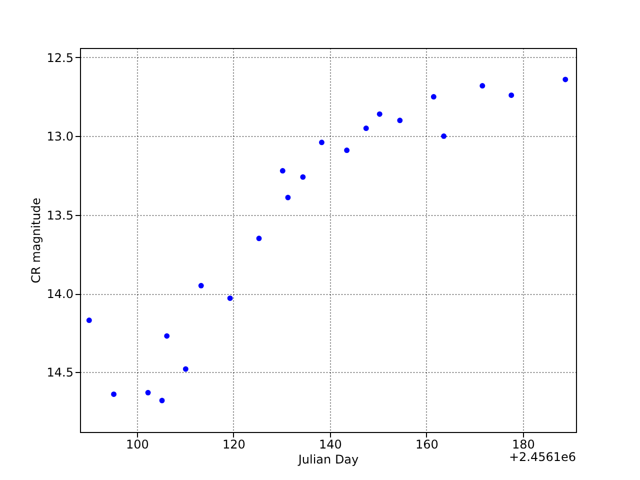 The image size is (640, 480). Describe the element at coordinates (60, 215) in the screenshot. I see `y-tick-label: 13.5` at that location.